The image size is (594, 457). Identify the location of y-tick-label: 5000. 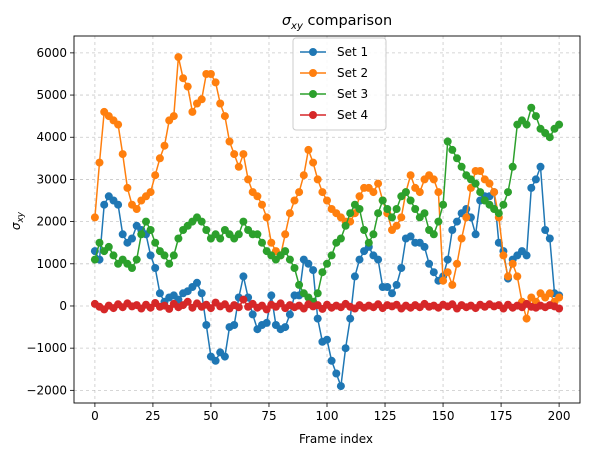
(51, 95).